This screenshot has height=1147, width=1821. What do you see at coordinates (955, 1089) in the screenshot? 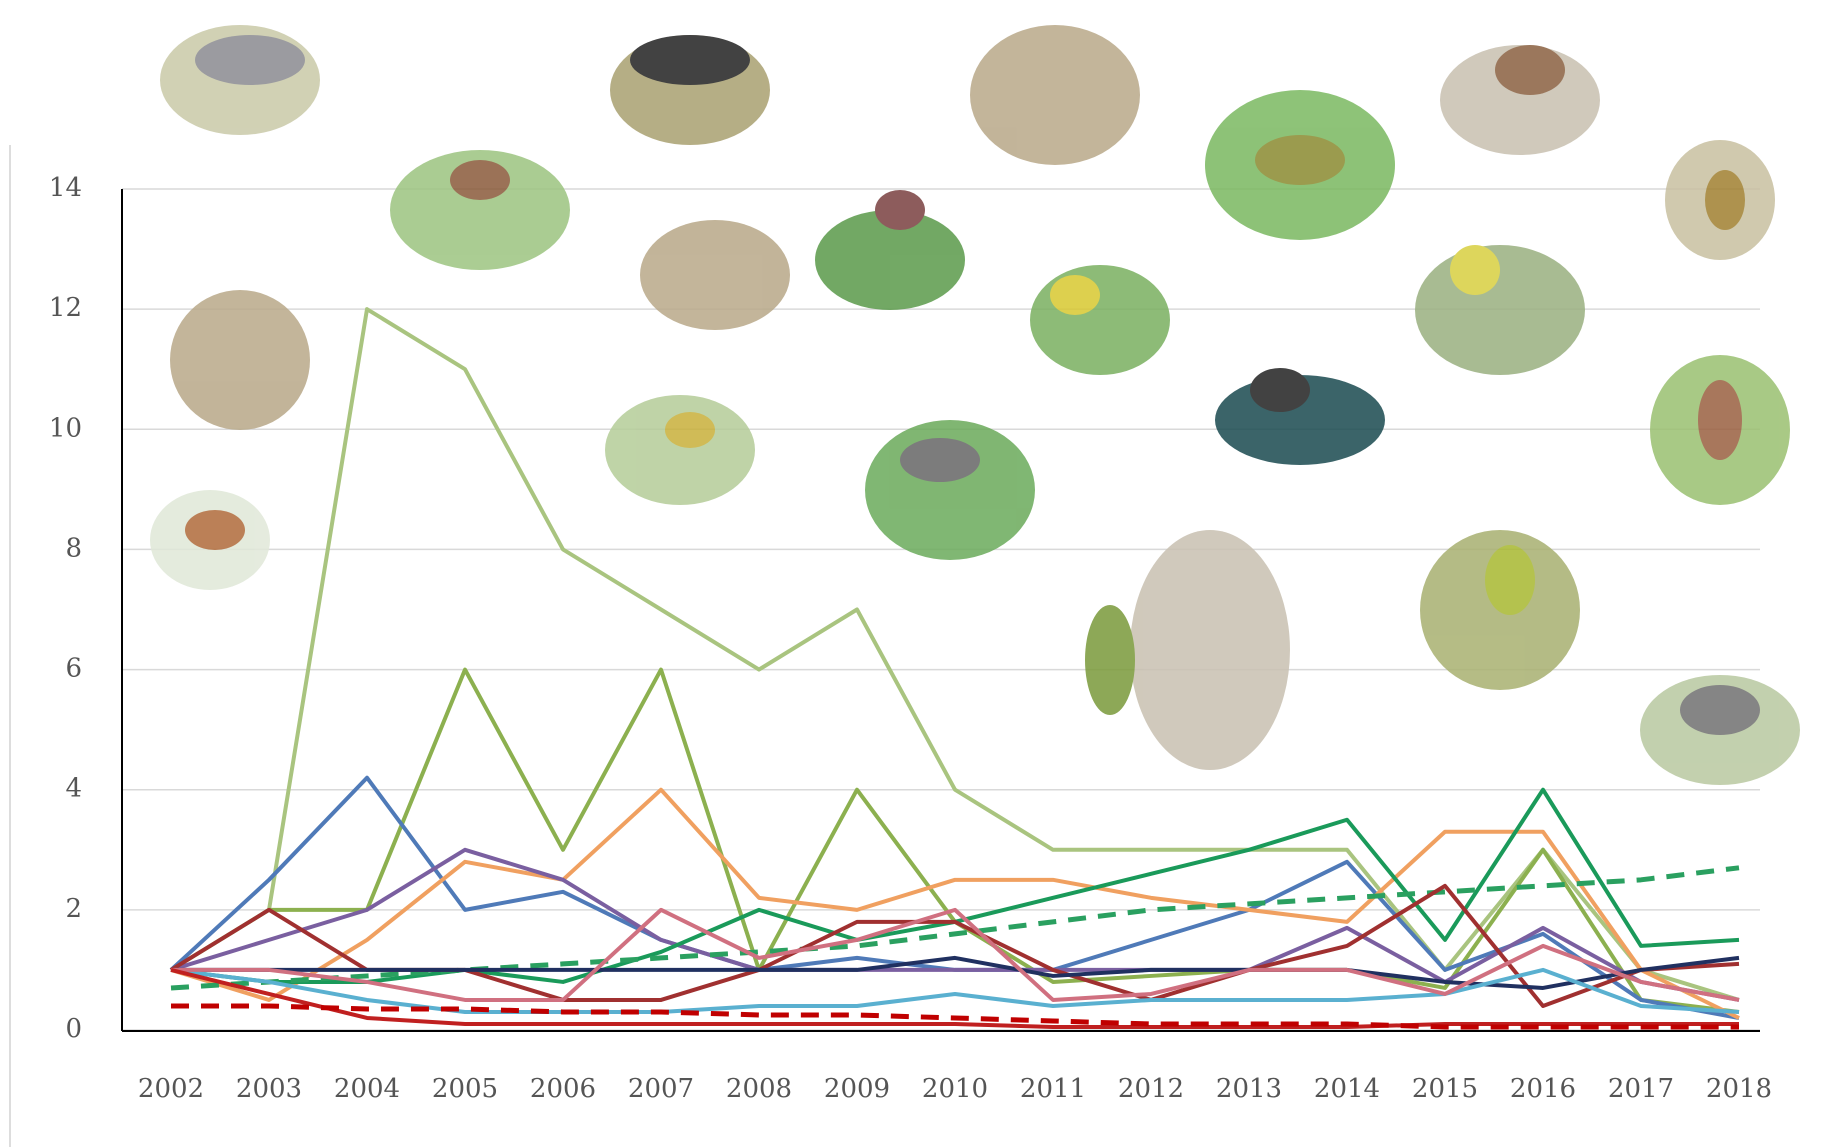
I see `x-tick-label: 2010` at bounding box center [955, 1089].